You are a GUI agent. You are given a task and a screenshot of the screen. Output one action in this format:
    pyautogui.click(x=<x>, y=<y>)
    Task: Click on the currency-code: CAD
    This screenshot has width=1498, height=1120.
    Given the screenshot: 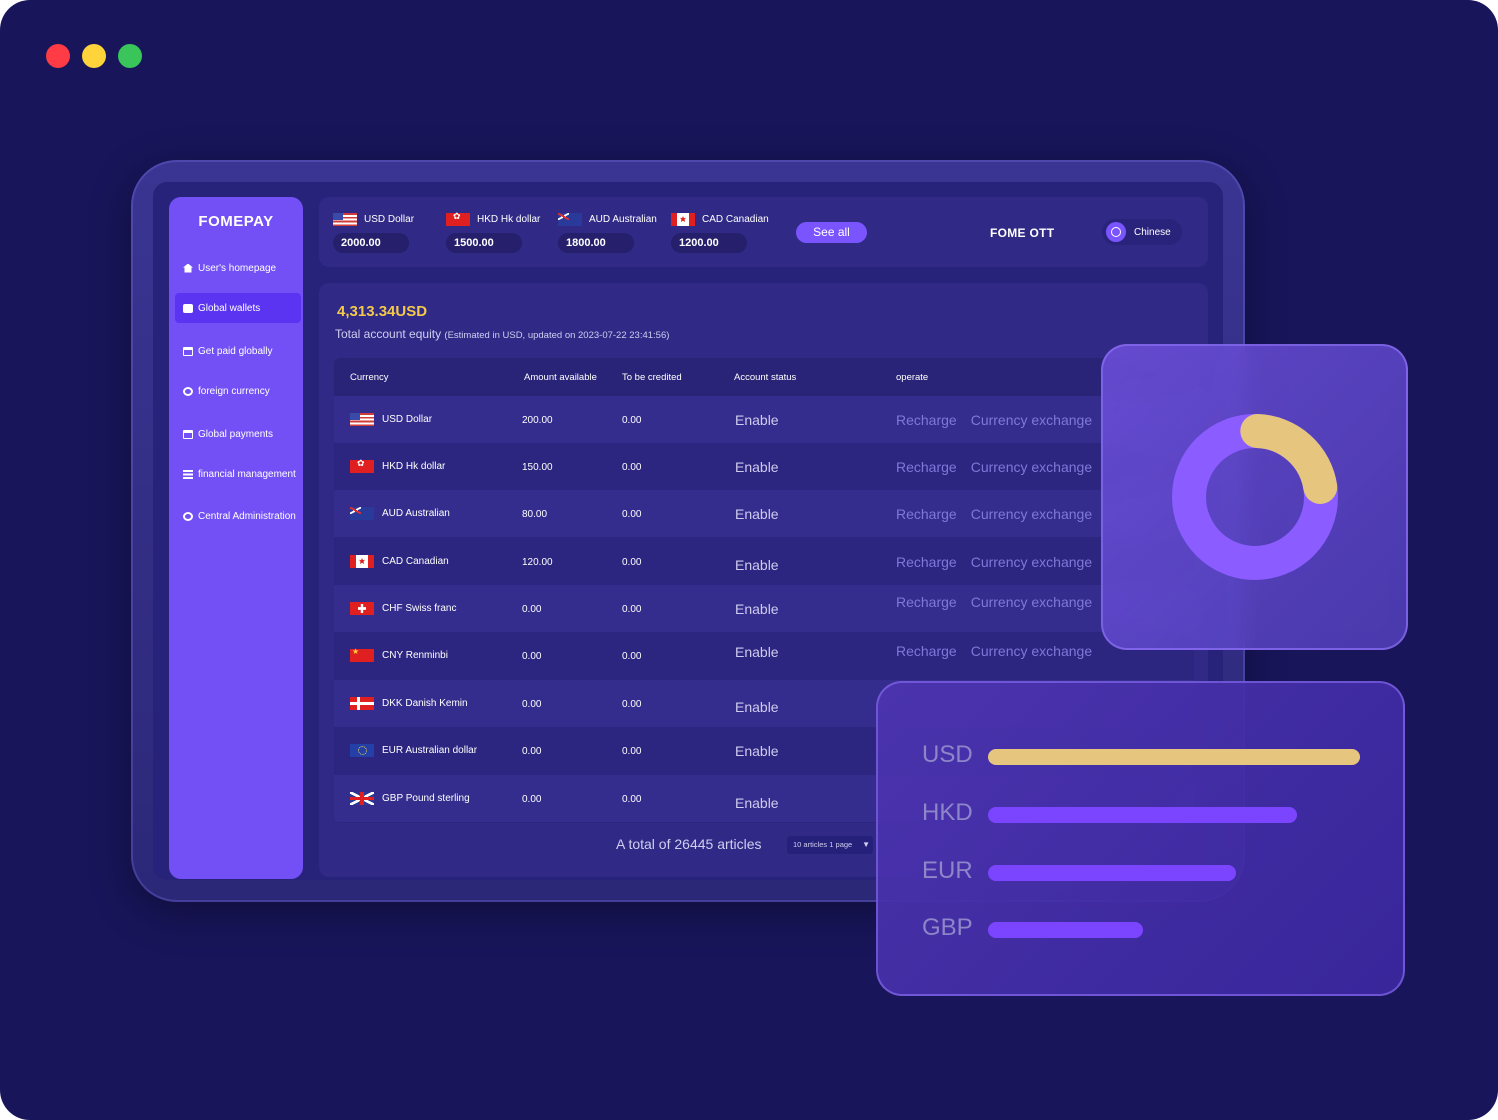 What is the action you would take?
    pyautogui.click(x=393, y=561)
    